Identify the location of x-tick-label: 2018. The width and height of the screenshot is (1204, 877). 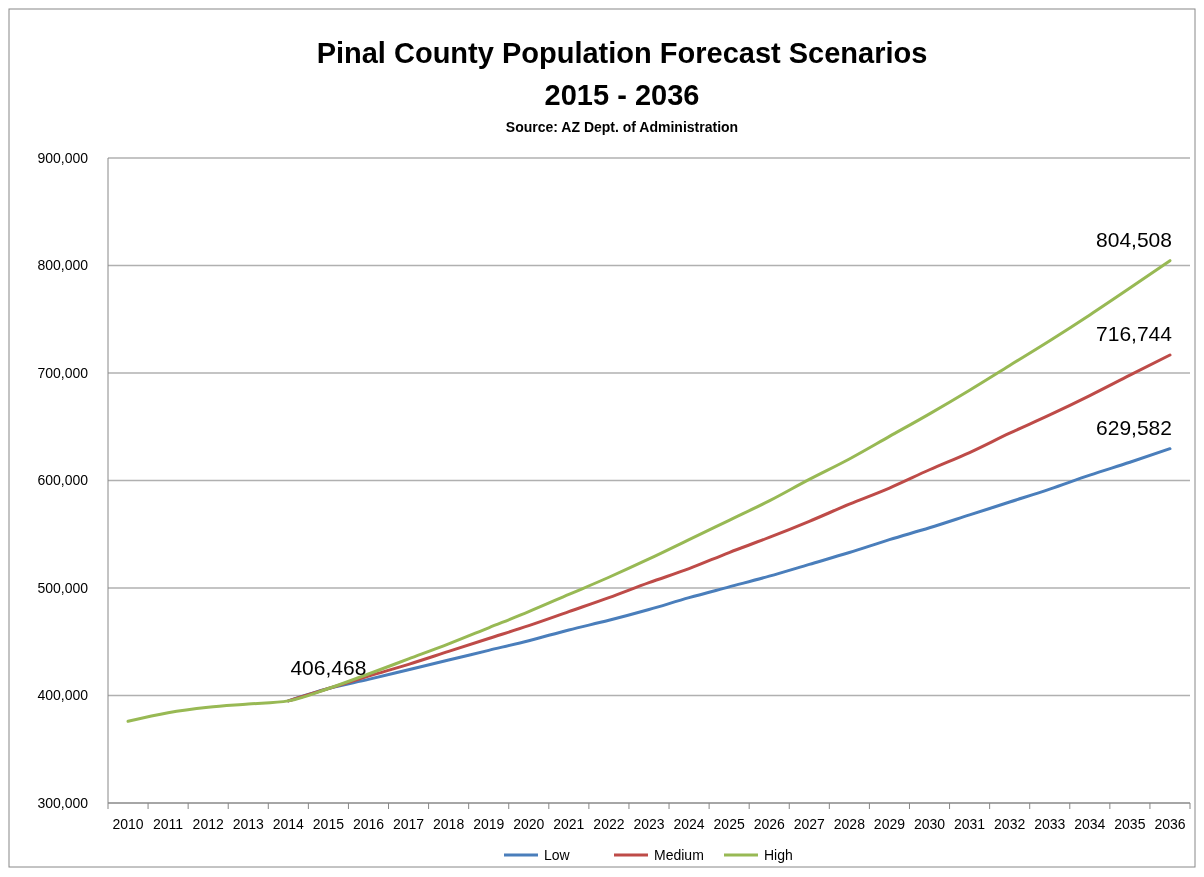
(449, 824).